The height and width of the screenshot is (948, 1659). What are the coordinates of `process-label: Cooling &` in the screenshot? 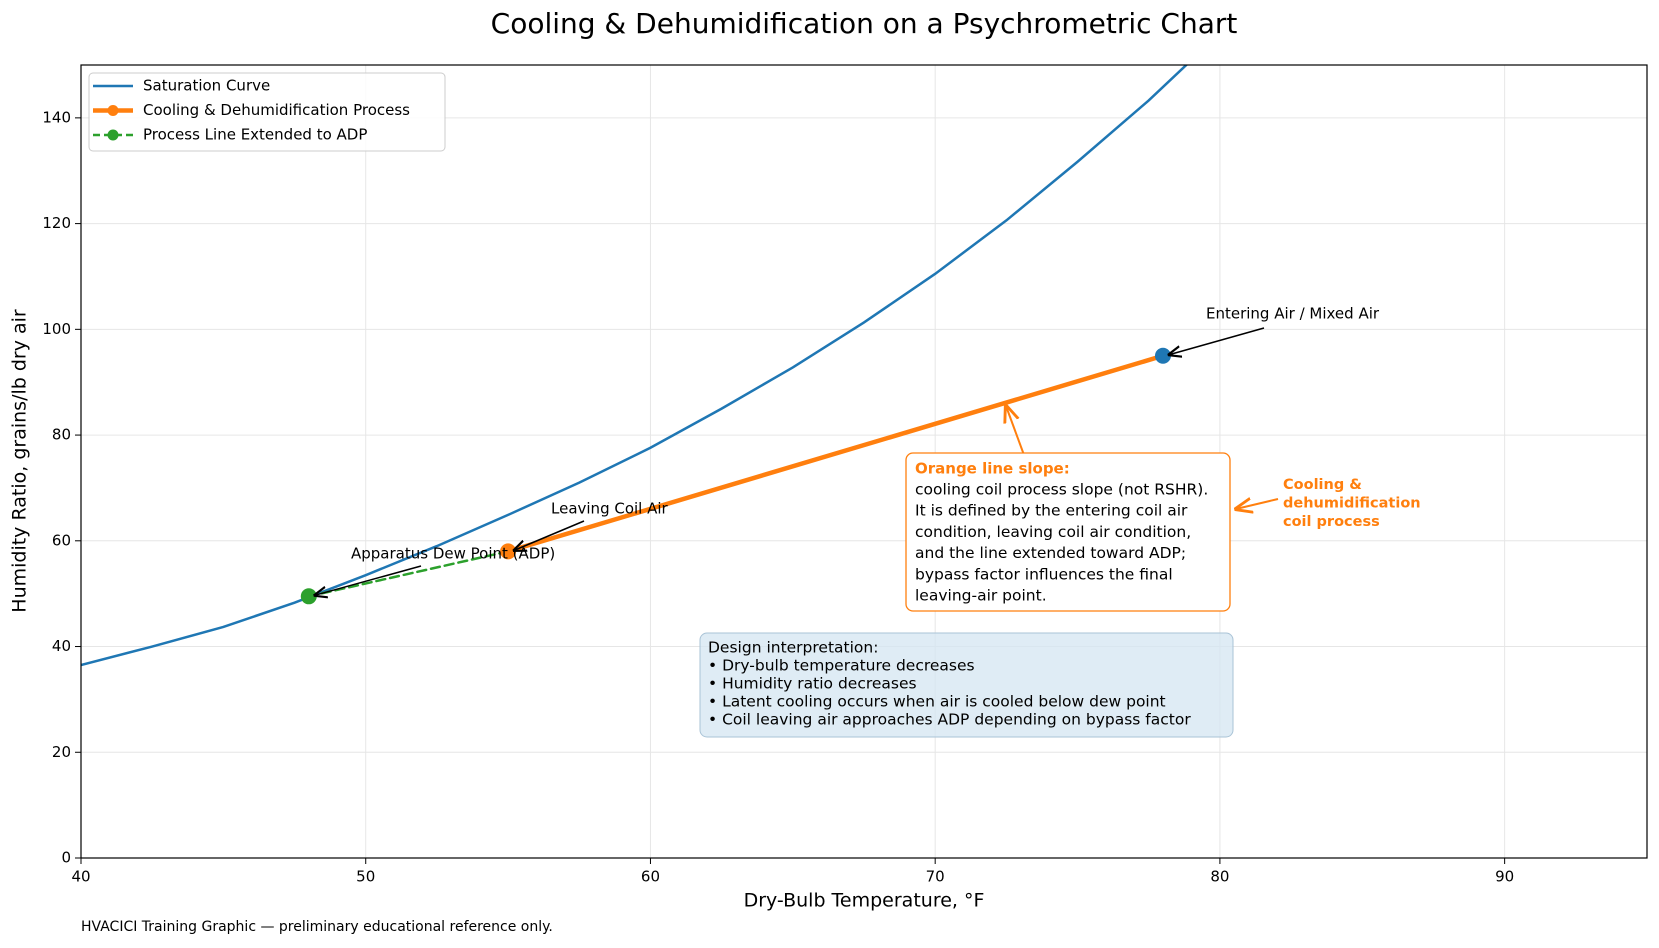 It's located at (1322, 485).